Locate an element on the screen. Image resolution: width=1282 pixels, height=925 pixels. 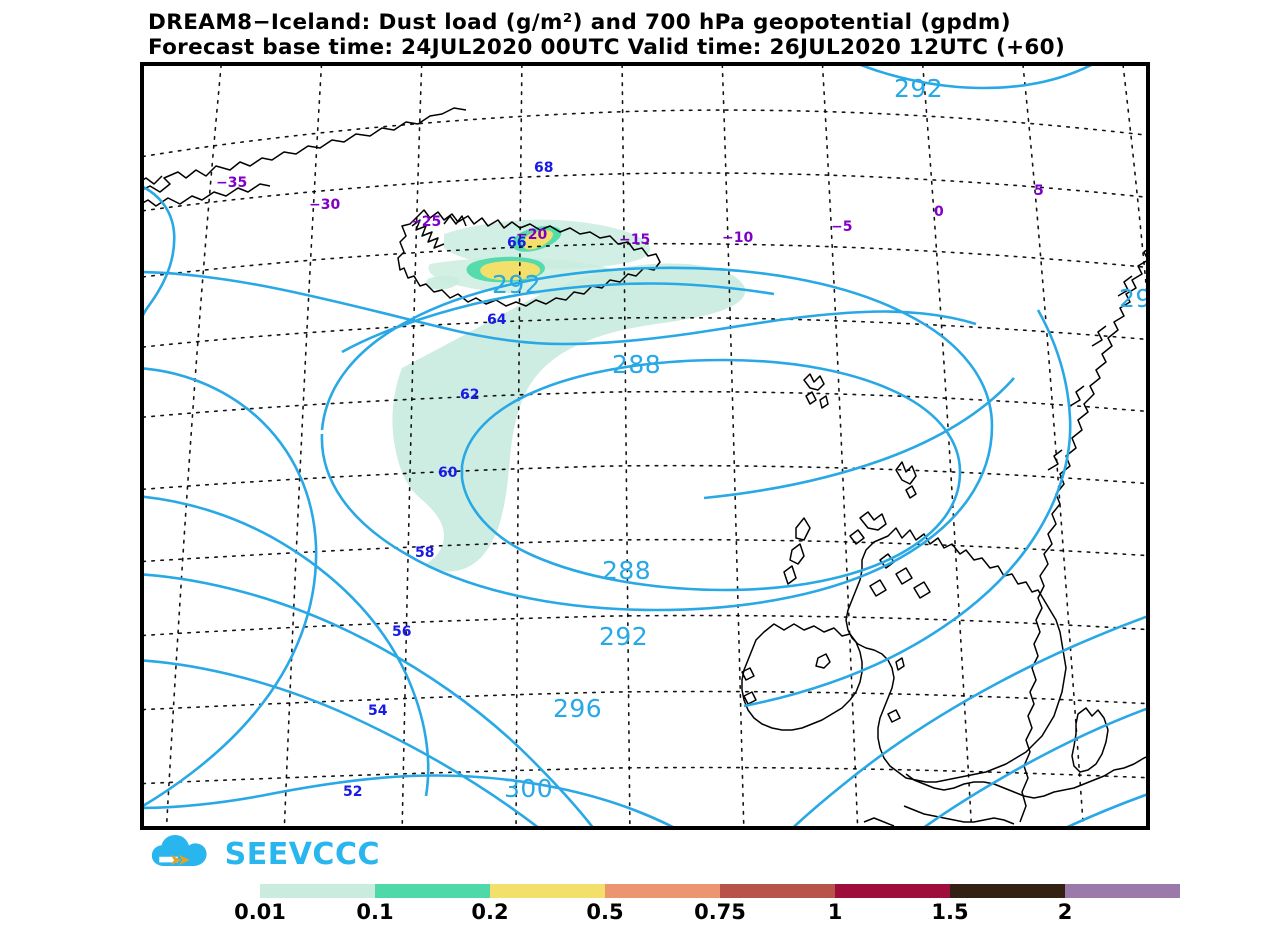
logo-text: SEEVCCC is located at coordinates (302, 854).